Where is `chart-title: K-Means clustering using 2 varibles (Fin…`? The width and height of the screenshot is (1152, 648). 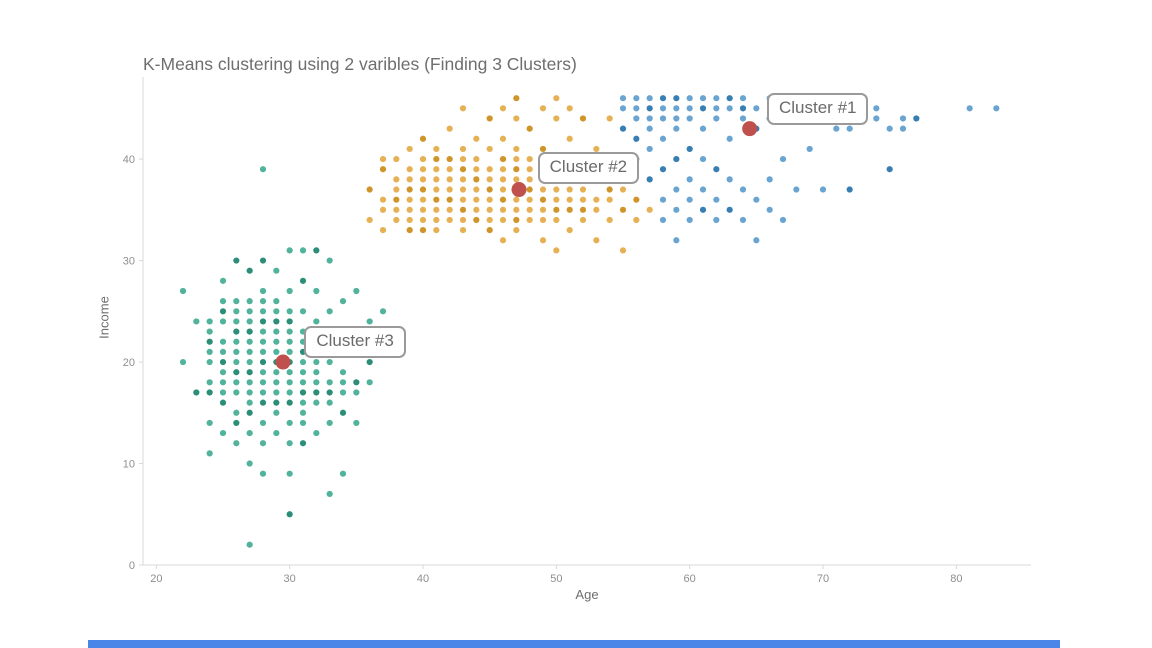
chart-title: K-Means clustering using 2 varibles (Fin… is located at coordinates (360, 64).